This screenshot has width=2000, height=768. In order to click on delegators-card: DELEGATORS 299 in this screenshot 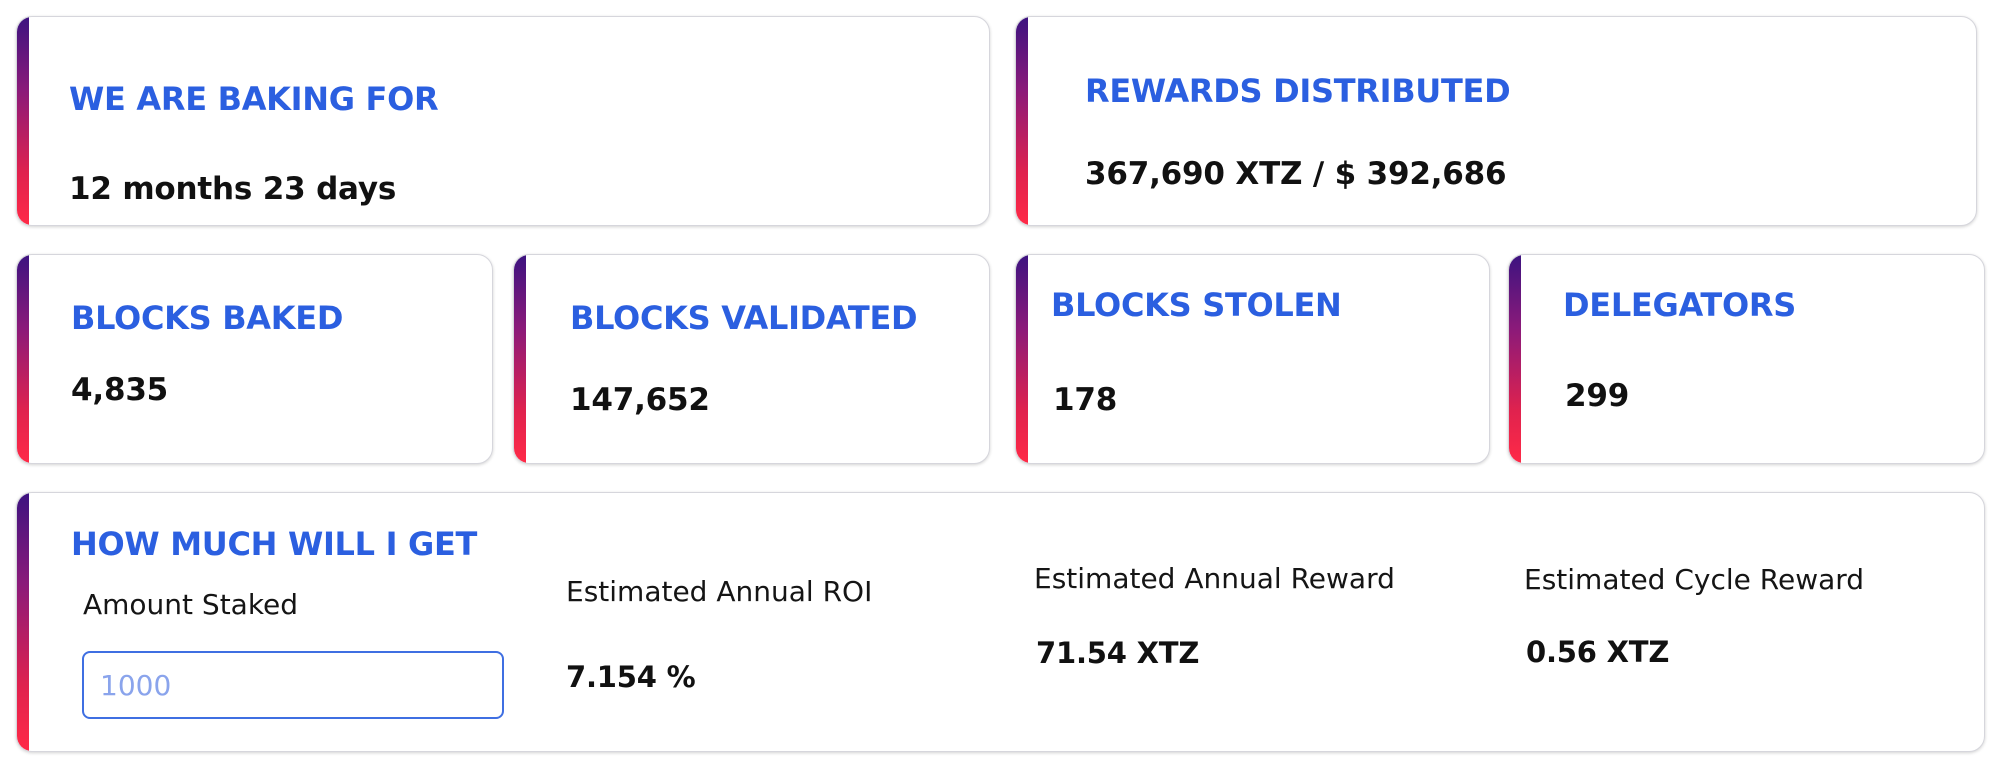, I will do `click(1746, 359)`.